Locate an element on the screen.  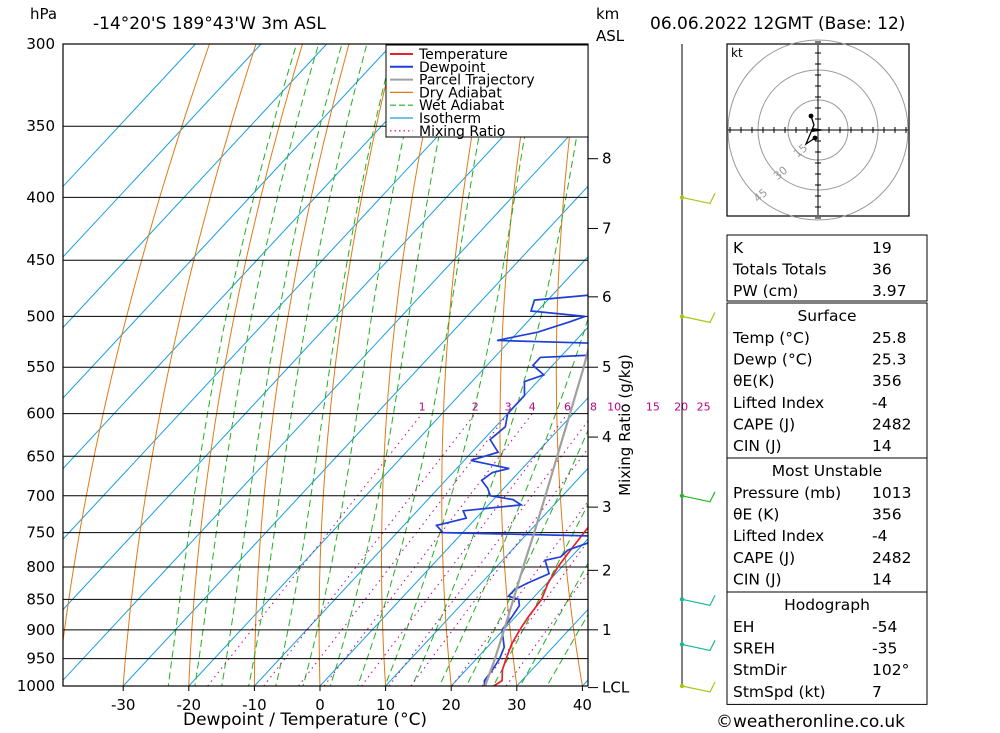
wind-barb-dot is located at coordinates (682, 496).